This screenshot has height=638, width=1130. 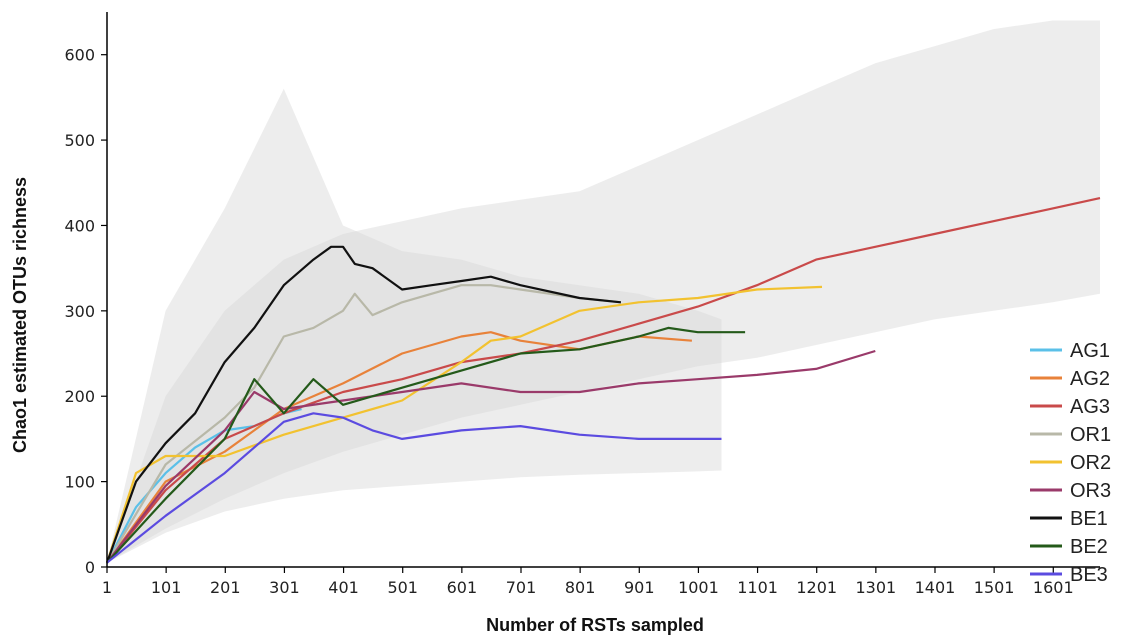 I want to click on x-tick-label: 801, so click(x=580, y=587).